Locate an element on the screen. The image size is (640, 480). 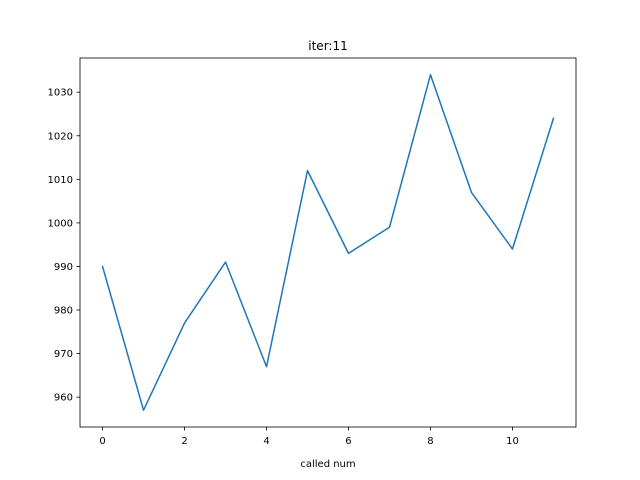
y-tick-label: 1020 is located at coordinates (60, 136).